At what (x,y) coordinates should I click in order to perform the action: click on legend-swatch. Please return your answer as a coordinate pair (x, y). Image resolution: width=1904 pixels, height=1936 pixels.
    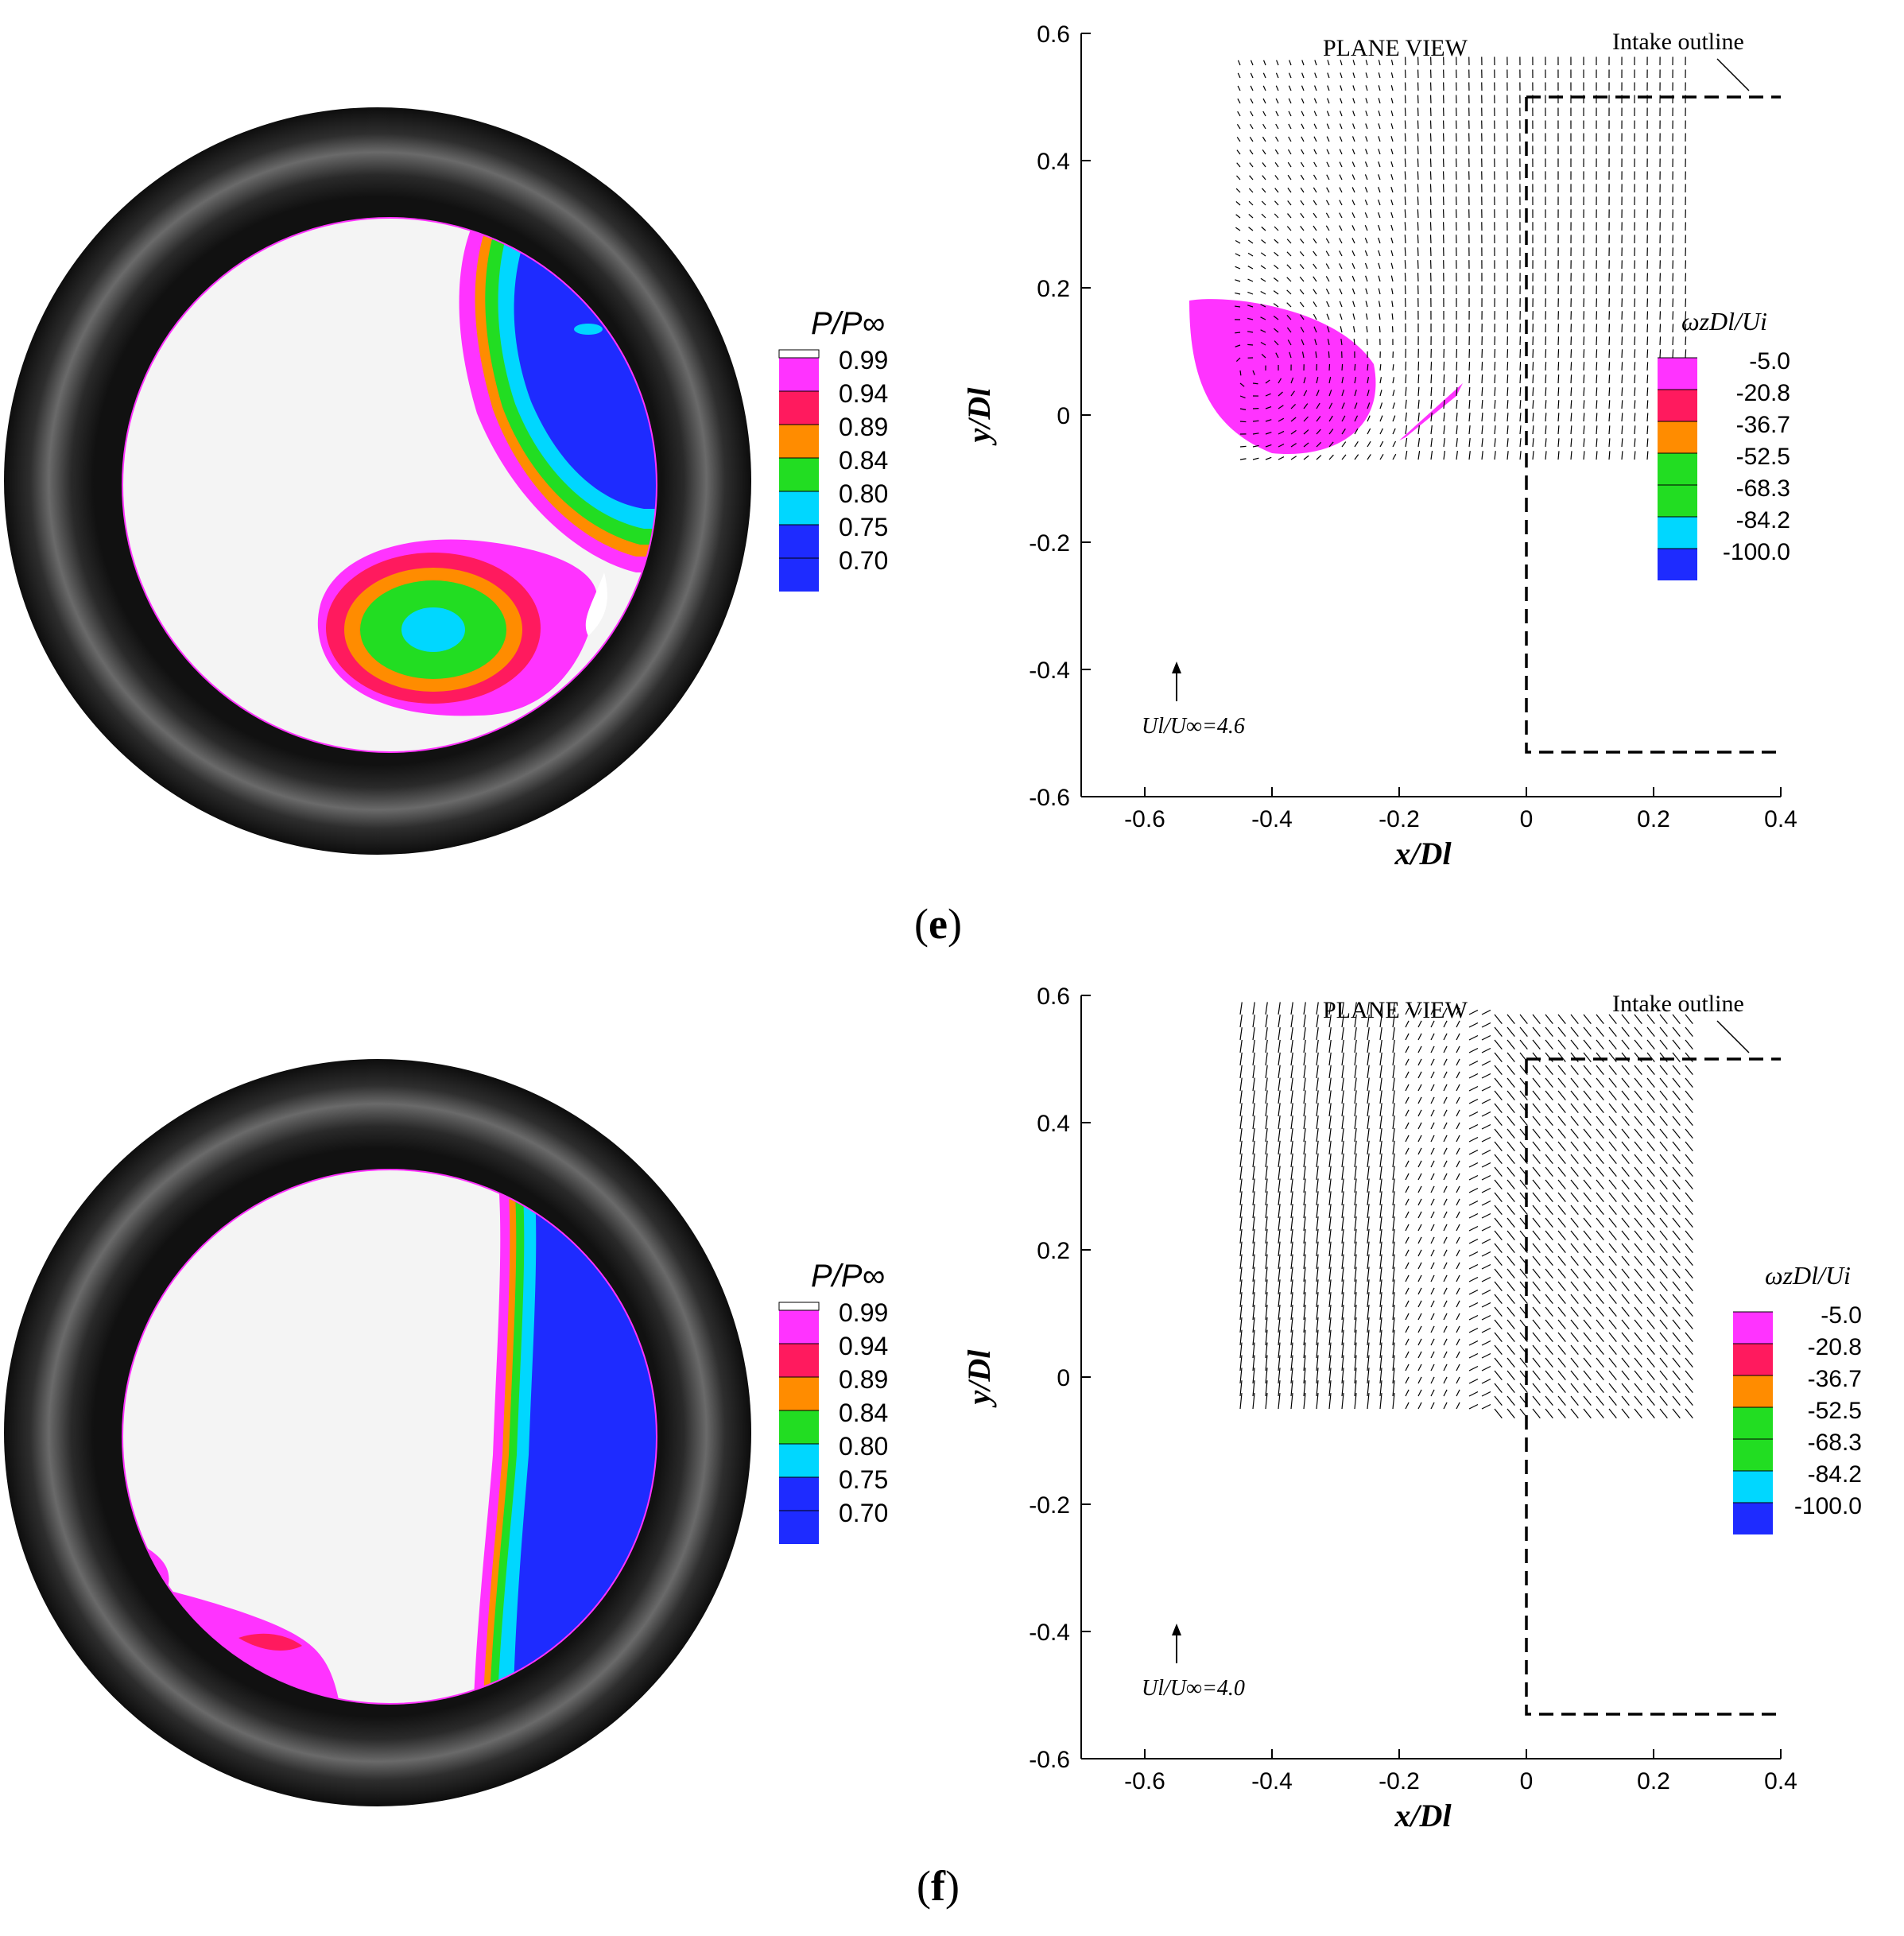
    Looking at the image, I should click on (799, 1427).